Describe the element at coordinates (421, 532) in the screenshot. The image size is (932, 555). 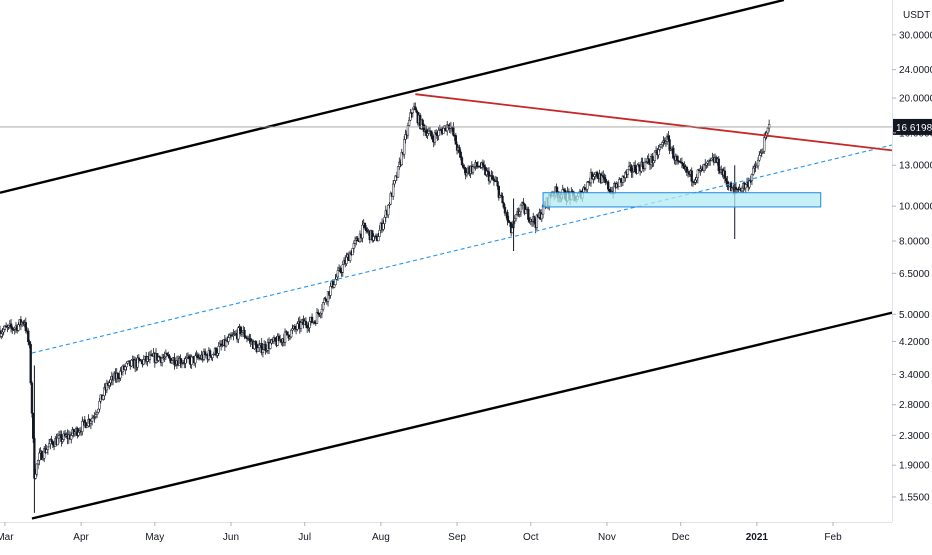
I see `x-axis: Mar Apr May Jun Jul Aug Sep Oct Nov Dec 2021 Feb` at that location.